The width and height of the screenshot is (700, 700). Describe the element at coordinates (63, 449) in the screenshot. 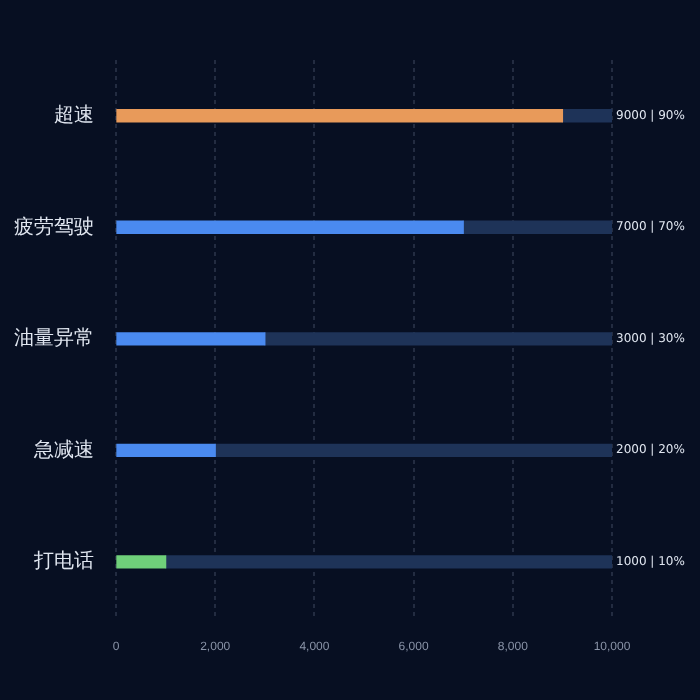

I see `y-tick-label: 急减速` at that location.